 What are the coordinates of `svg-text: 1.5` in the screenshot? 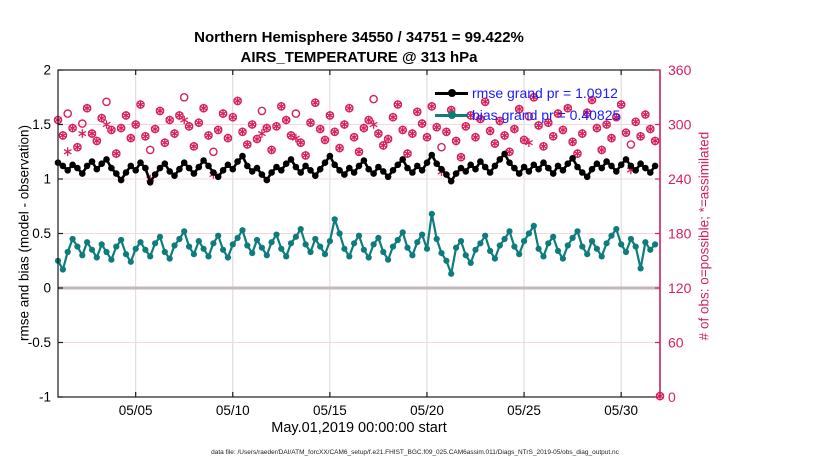 It's located at (41, 124).